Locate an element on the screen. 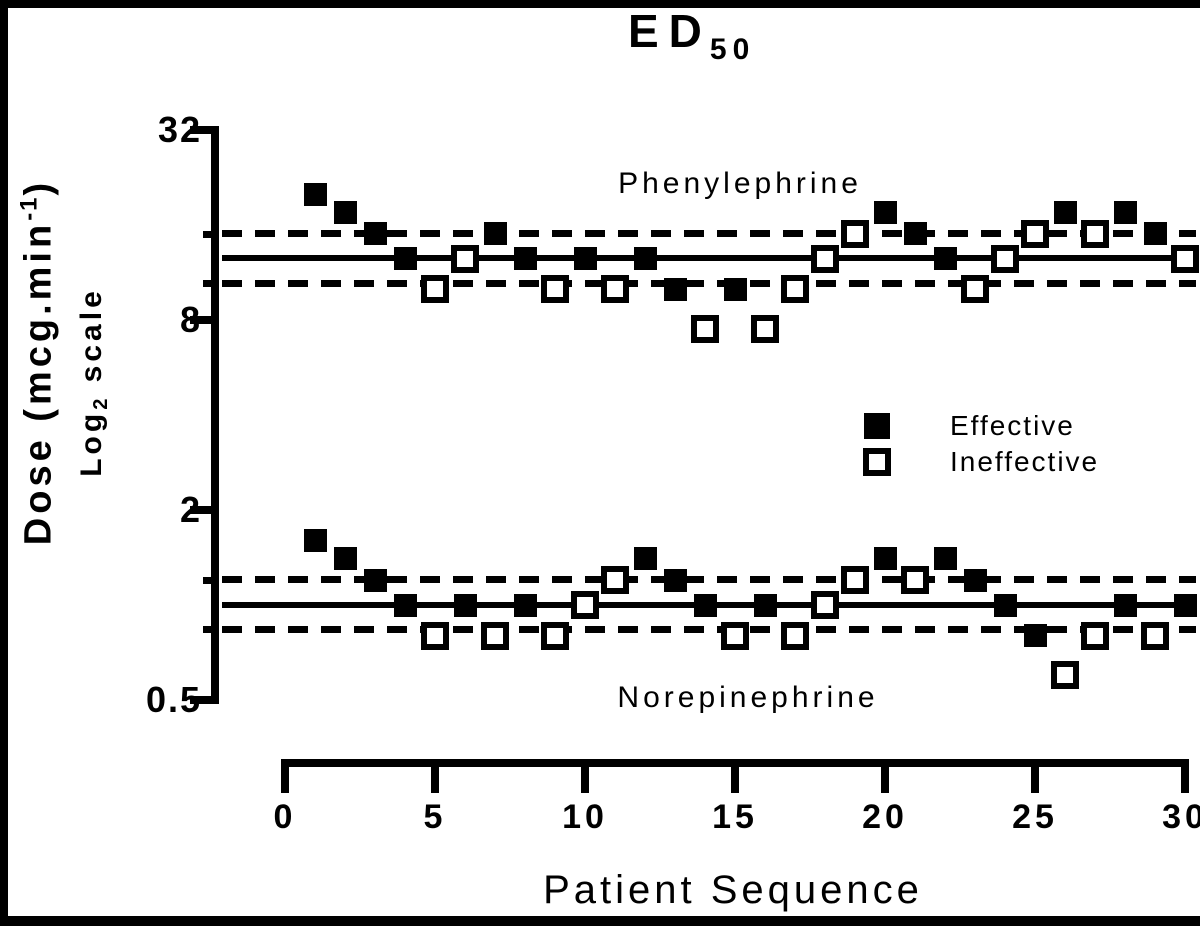 Image resolution: width=1200 pixels, height=926 pixels. norepinephrine-p25-effective-marker is located at coordinates (1035, 635).